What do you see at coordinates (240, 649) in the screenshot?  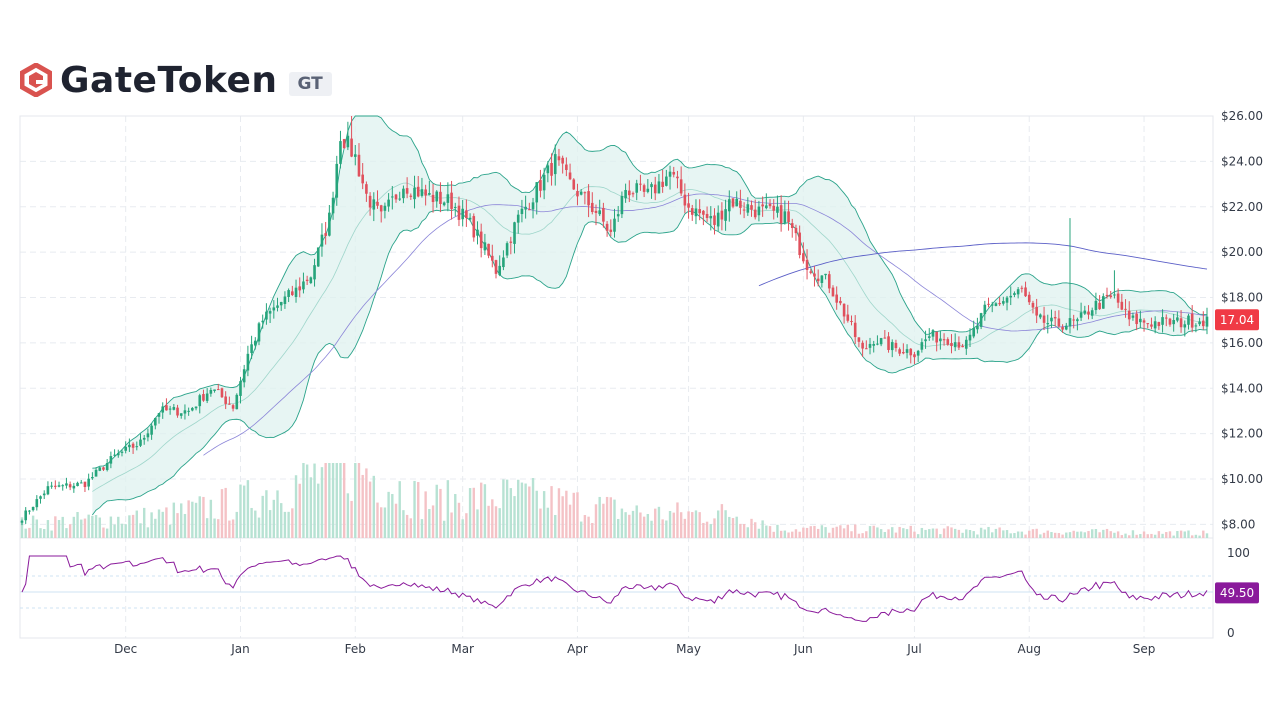 I see `time-axis-label: Jan` at bounding box center [240, 649].